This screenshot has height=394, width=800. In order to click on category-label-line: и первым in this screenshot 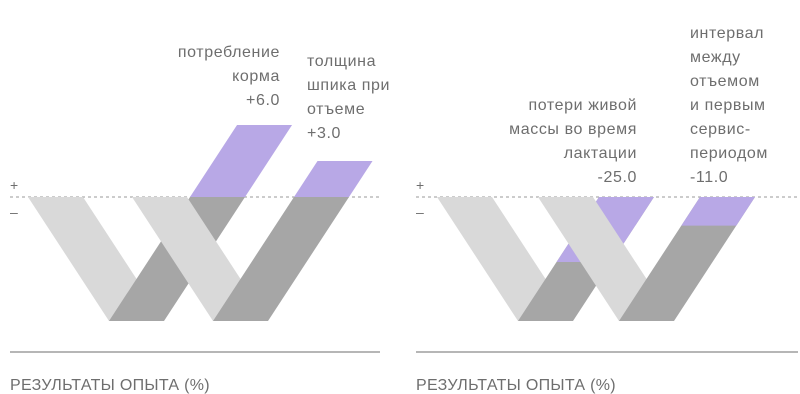, I will do `click(728, 105)`.